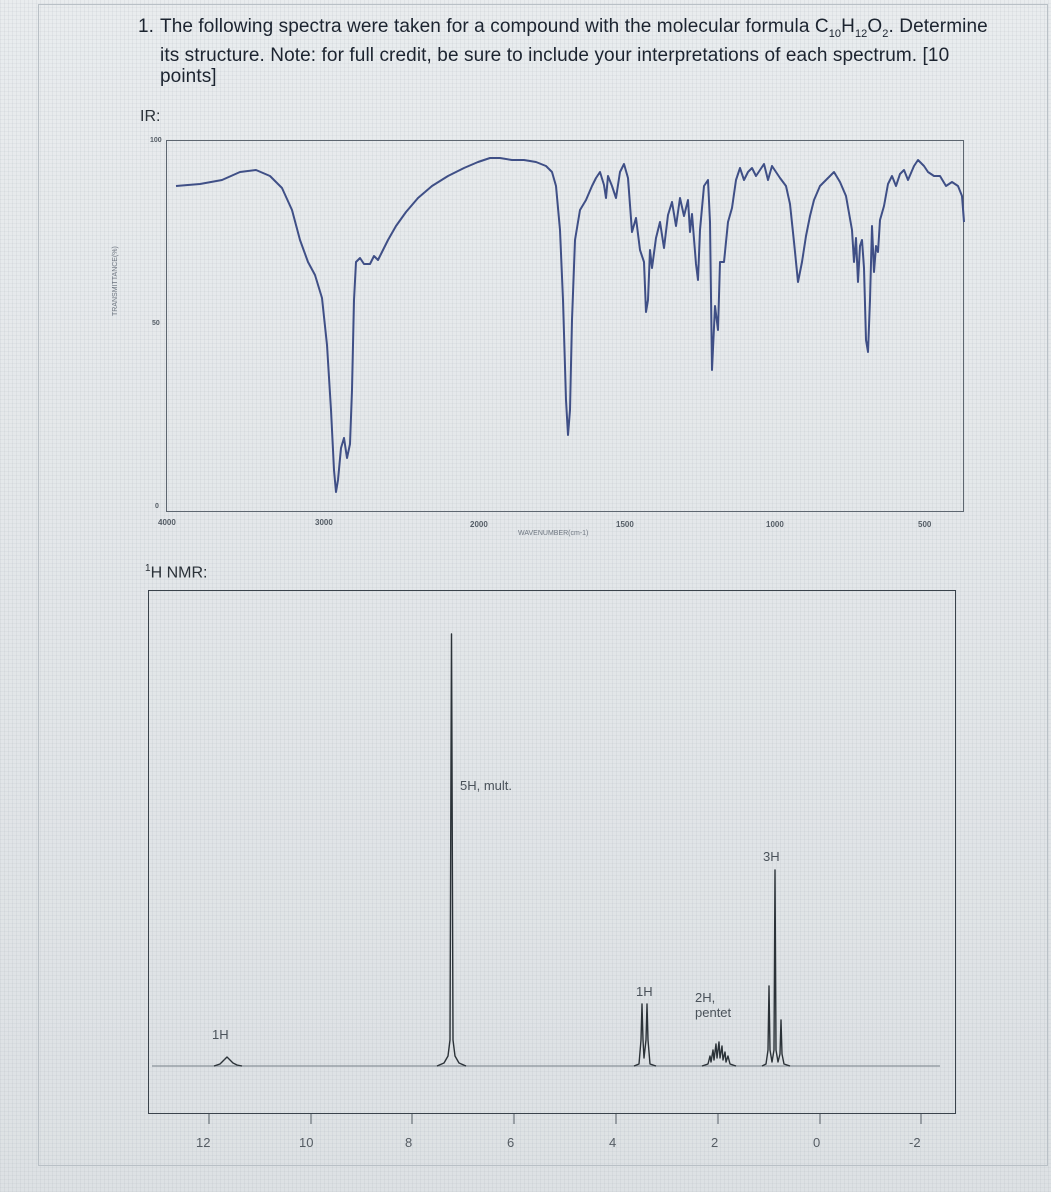  What do you see at coordinates (771, 856) in the screenshot?
I see `nmr-peak-label-triplet: 3H` at bounding box center [771, 856].